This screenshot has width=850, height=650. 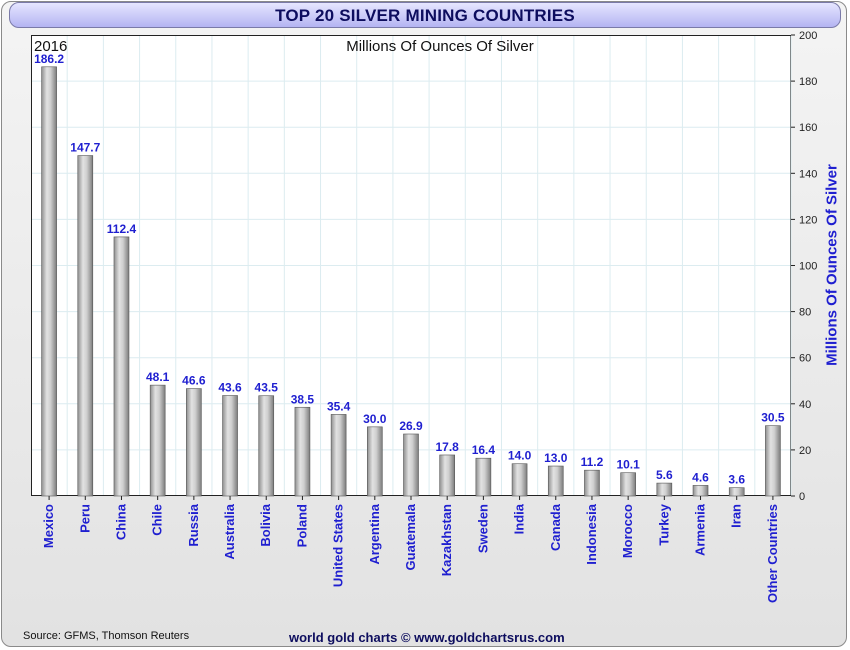 What do you see at coordinates (832, 265) in the screenshot?
I see `y-axis-label: Millions Of Ounces Of Silver` at bounding box center [832, 265].